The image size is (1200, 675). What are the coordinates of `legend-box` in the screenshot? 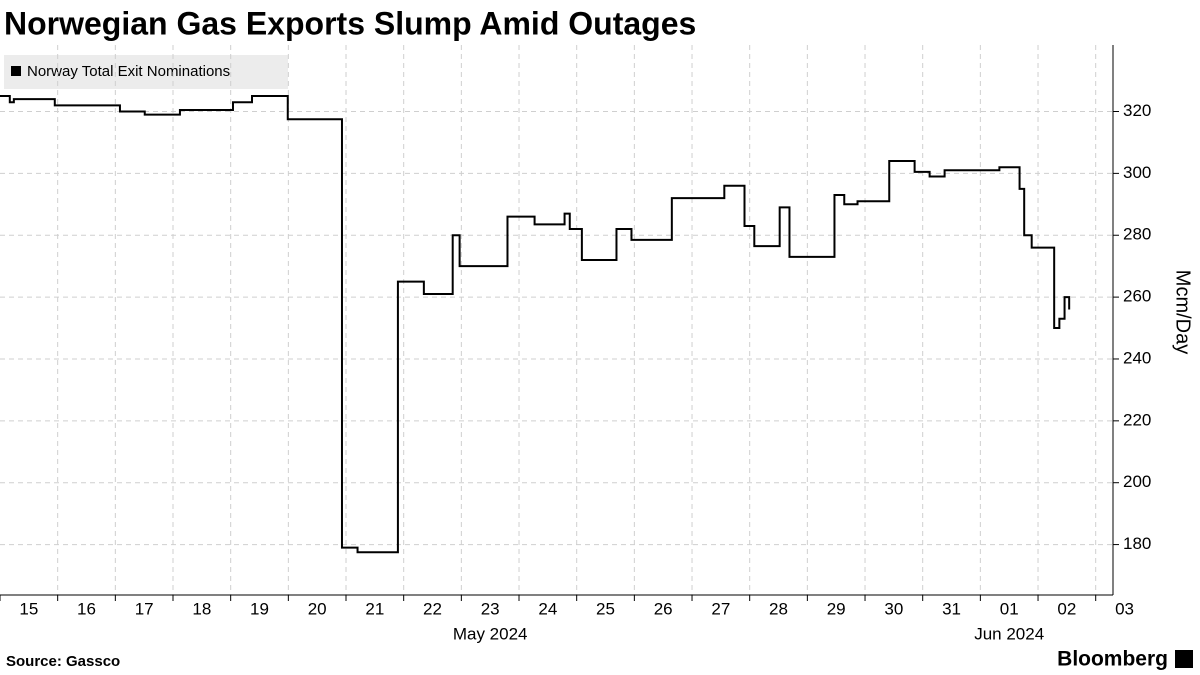 It's located at (146, 72).